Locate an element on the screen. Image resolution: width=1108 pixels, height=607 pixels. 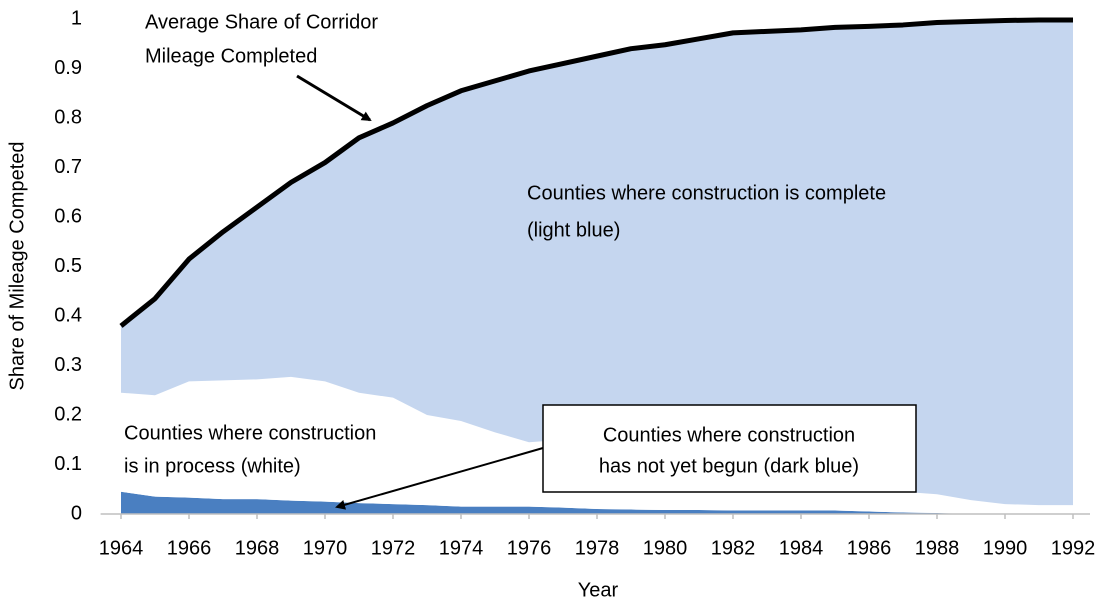
annotation: Average Share of Corridor is located at coordinates (261, 22).